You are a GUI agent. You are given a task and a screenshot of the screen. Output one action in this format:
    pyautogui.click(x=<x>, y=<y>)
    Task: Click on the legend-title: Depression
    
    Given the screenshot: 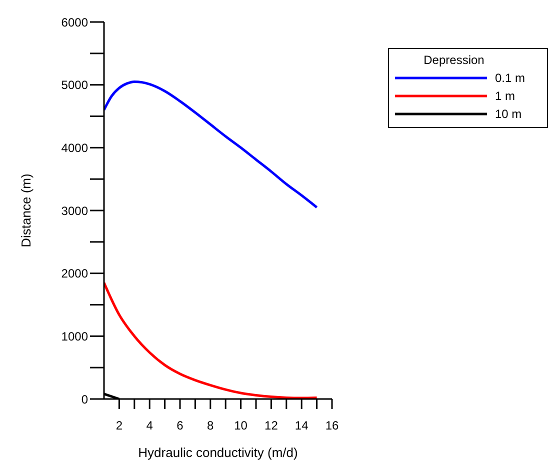 What is the action you would take?
    pyautogui.click(x=454, y=60)
    